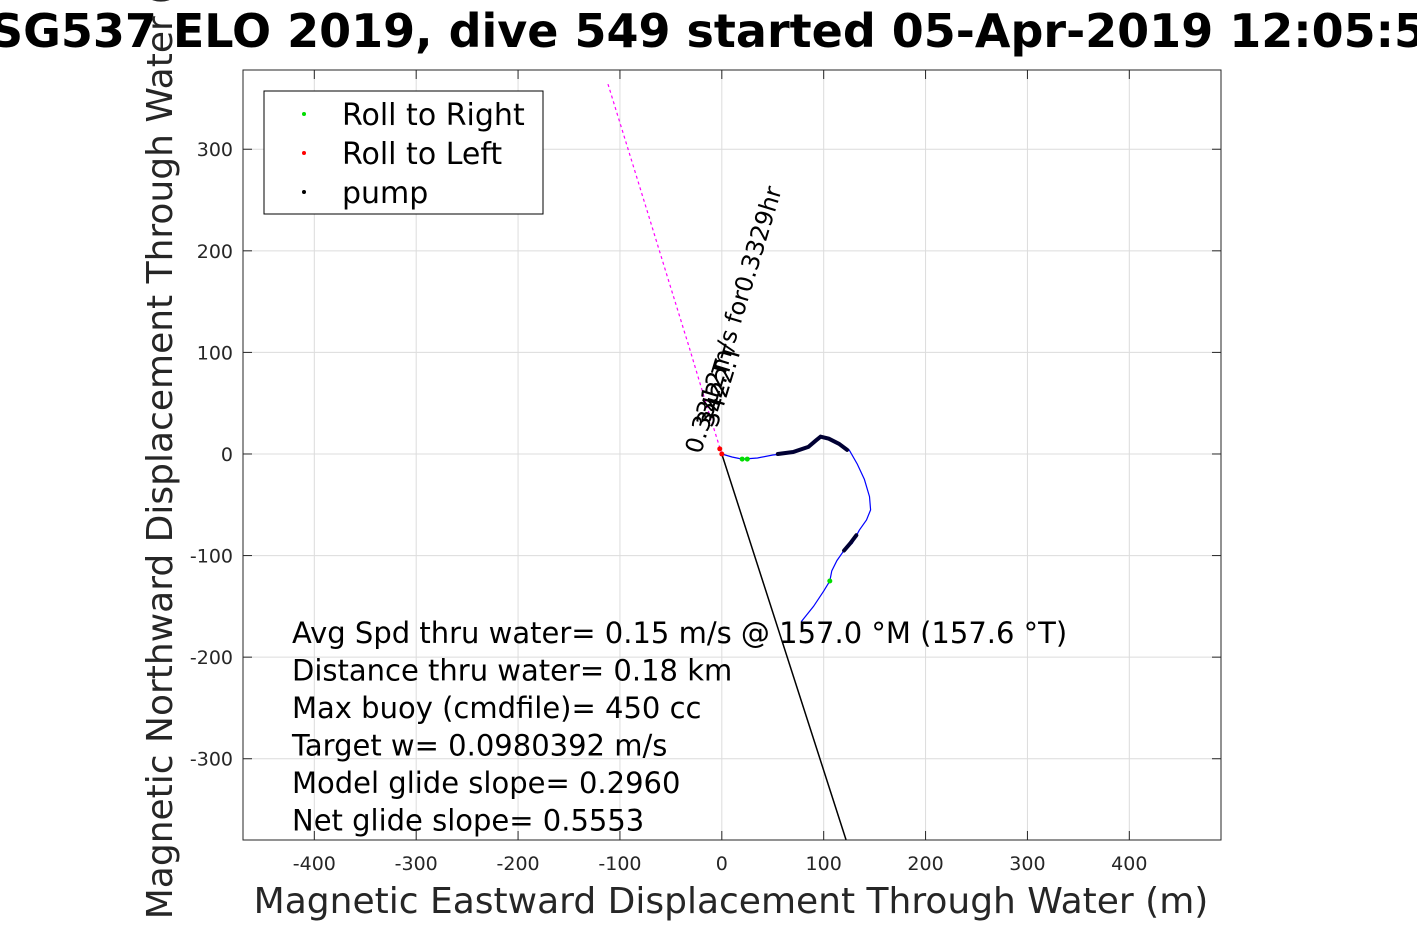 This screenshot has height=945, width=1417. I want to click on legend-label: Roll to Right, so click(433, 115).